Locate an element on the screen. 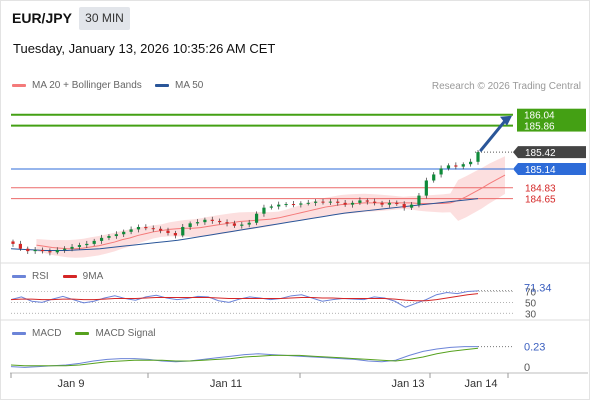 The image size is (590, 400). rsi-tick-label: 30 is located at coordinates (531, 314).